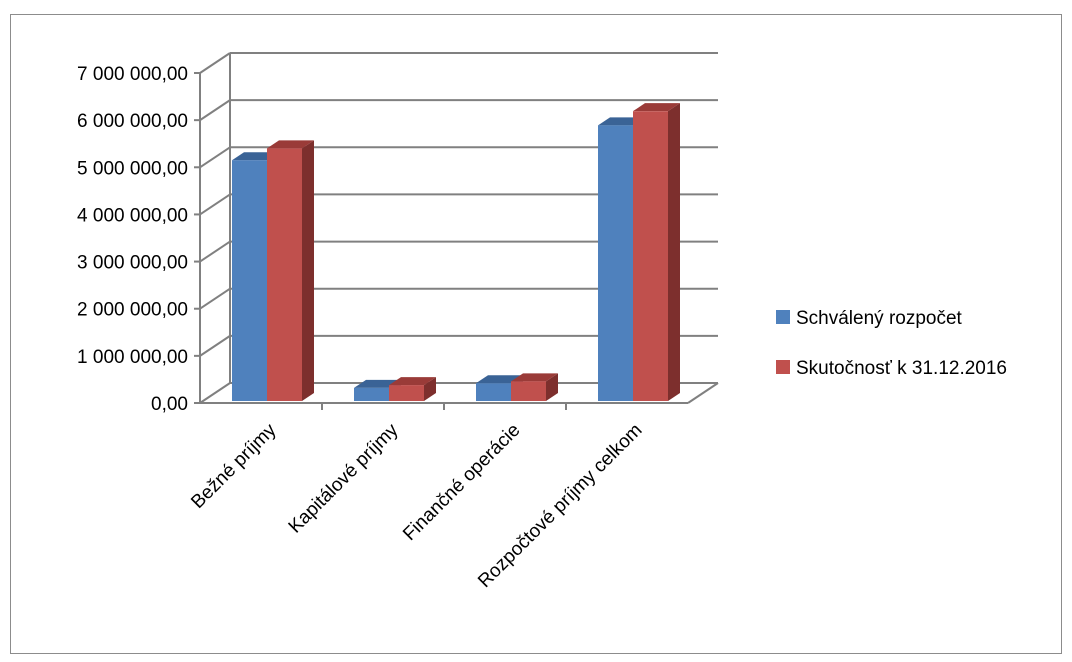 Image resolution: width=1072 pixels, height=662 pixels. What do you see at coordinates (132, 310) in the screenshot?
I see `y-tick-label: 2 000 000,00` at bounding box center [132, 310].